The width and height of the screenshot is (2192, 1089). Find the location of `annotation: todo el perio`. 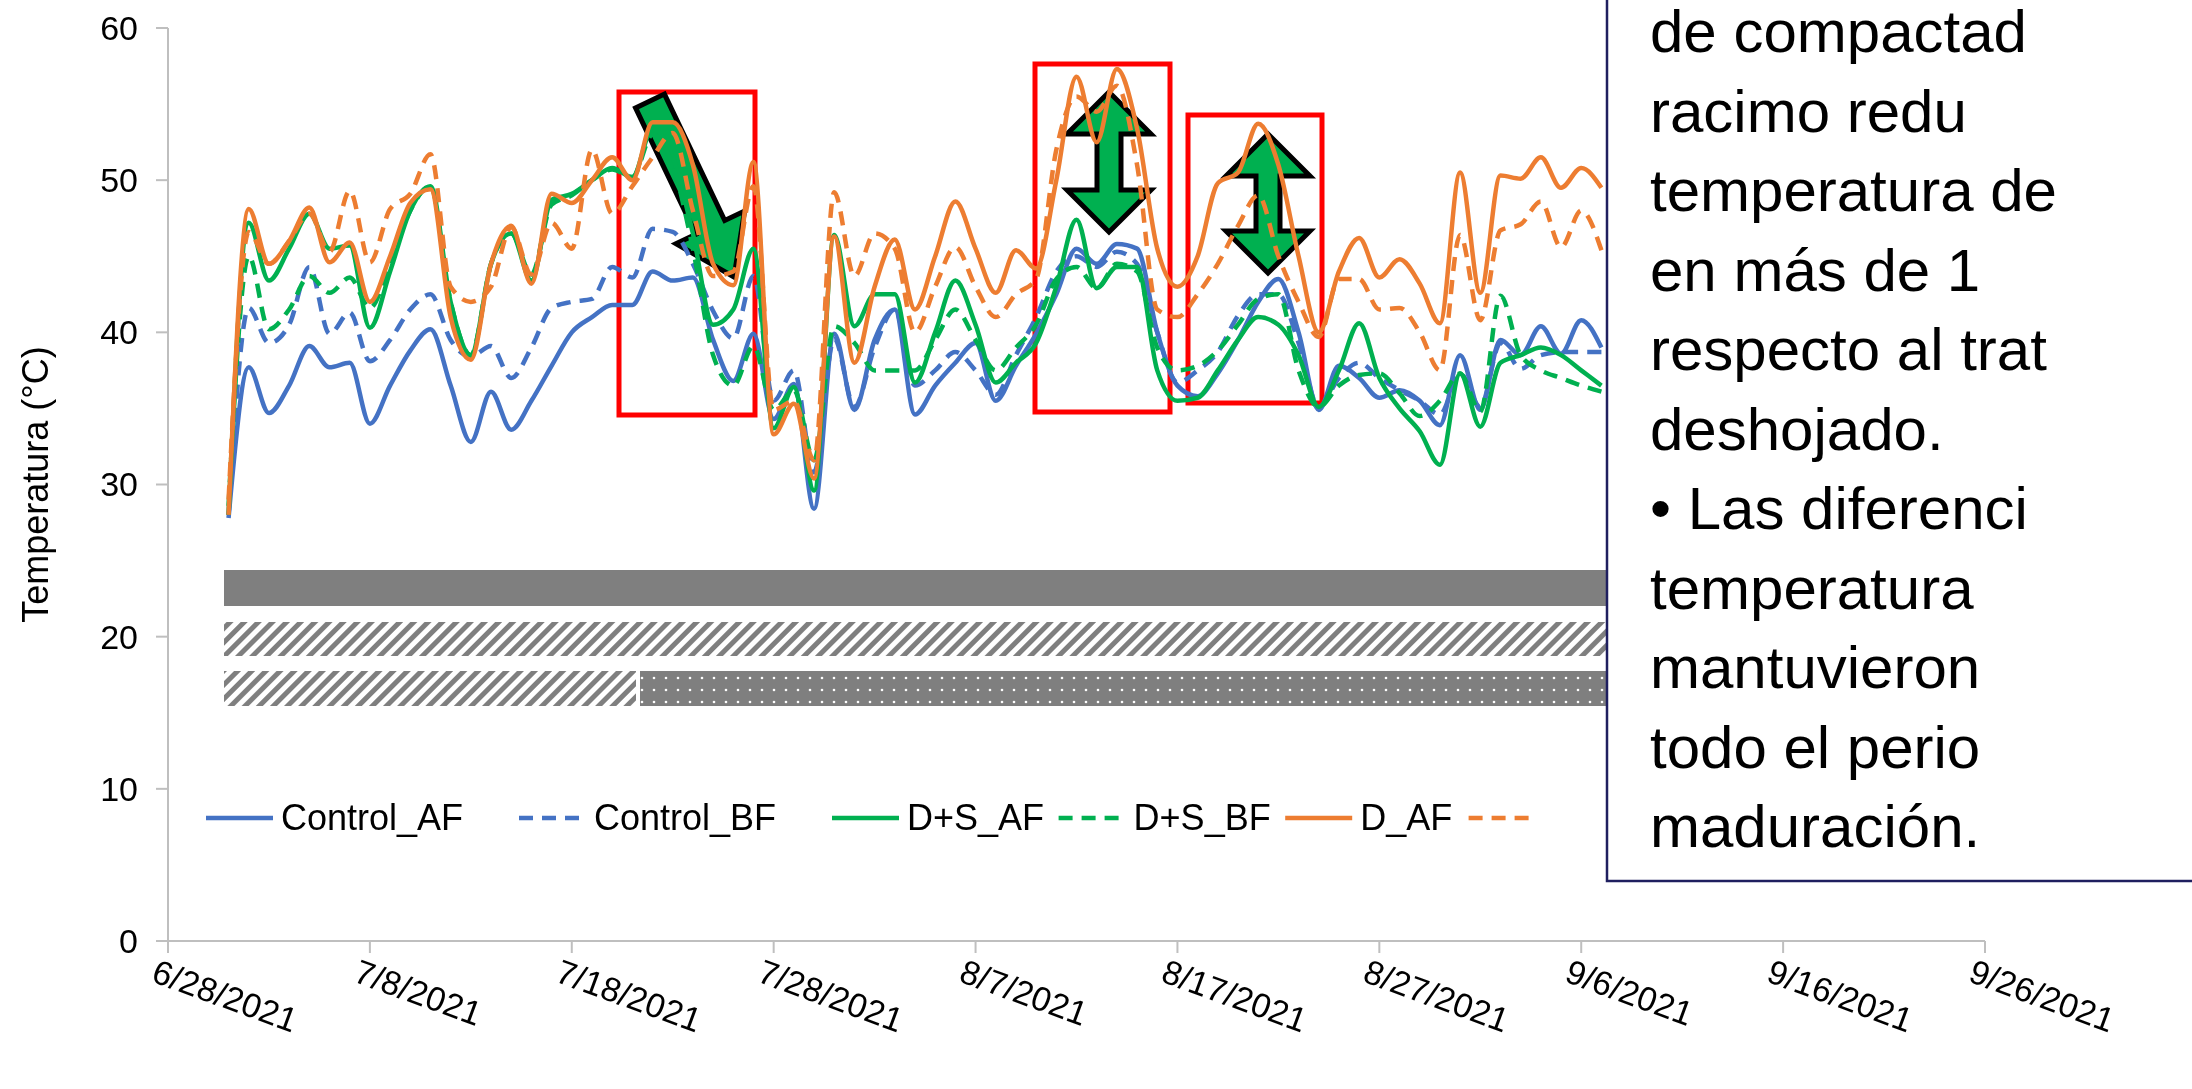

annotation: todo el perio is located at coordinates (1815, 747).